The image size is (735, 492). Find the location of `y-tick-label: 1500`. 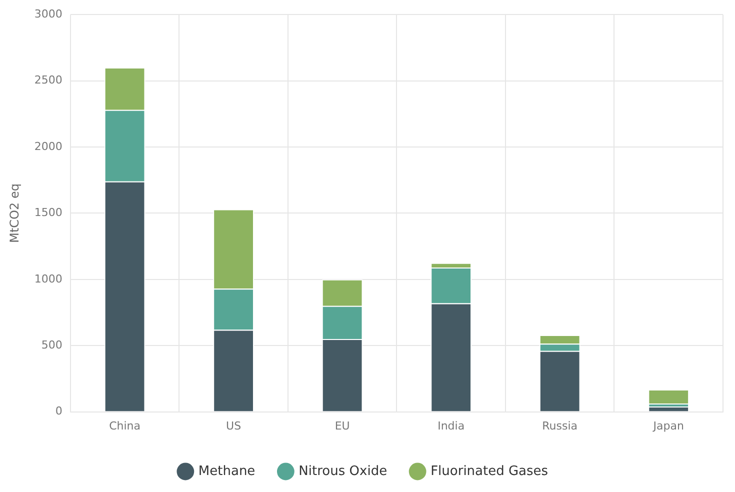

y-tick-label: 1500 is located at coordinates (48, 213).